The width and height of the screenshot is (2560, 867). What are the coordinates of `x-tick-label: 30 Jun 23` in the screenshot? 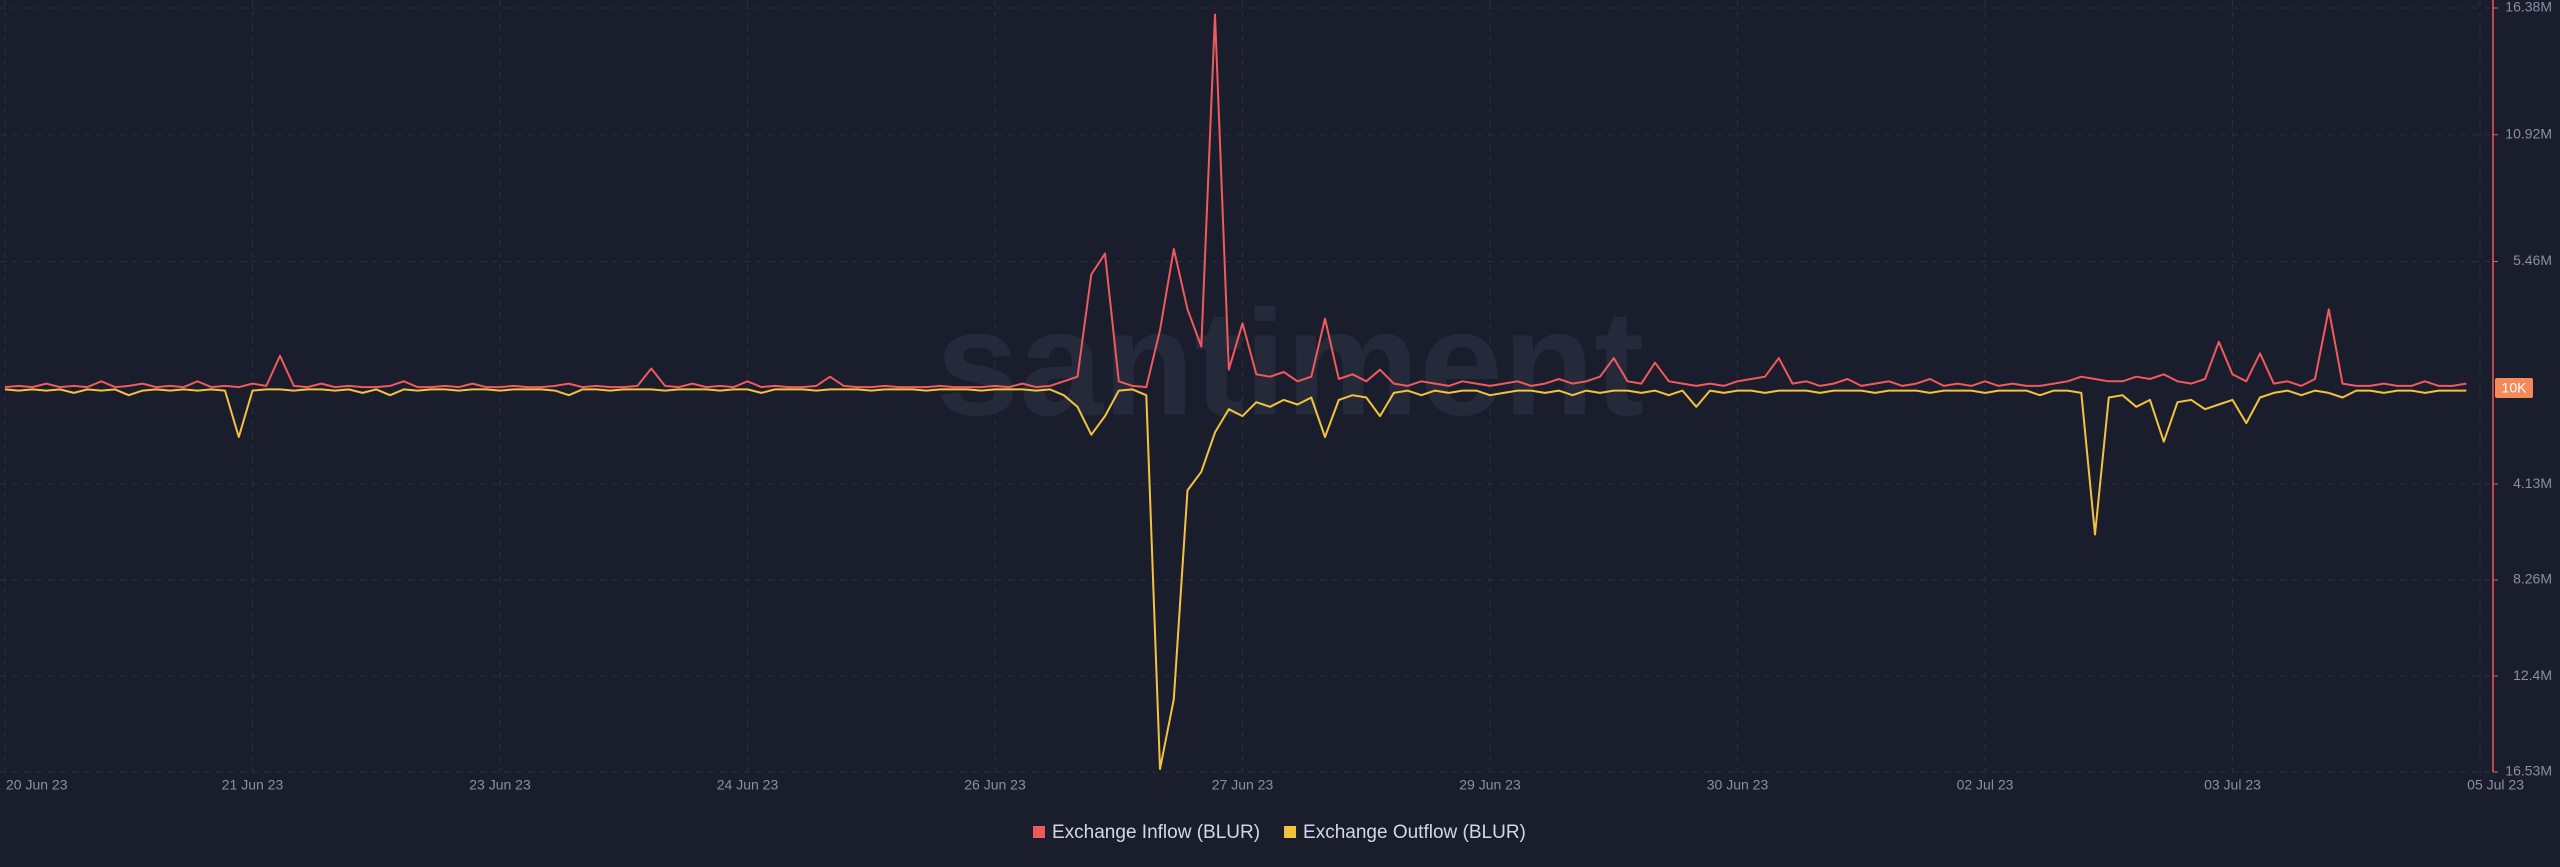 It's located at (1738, 785).